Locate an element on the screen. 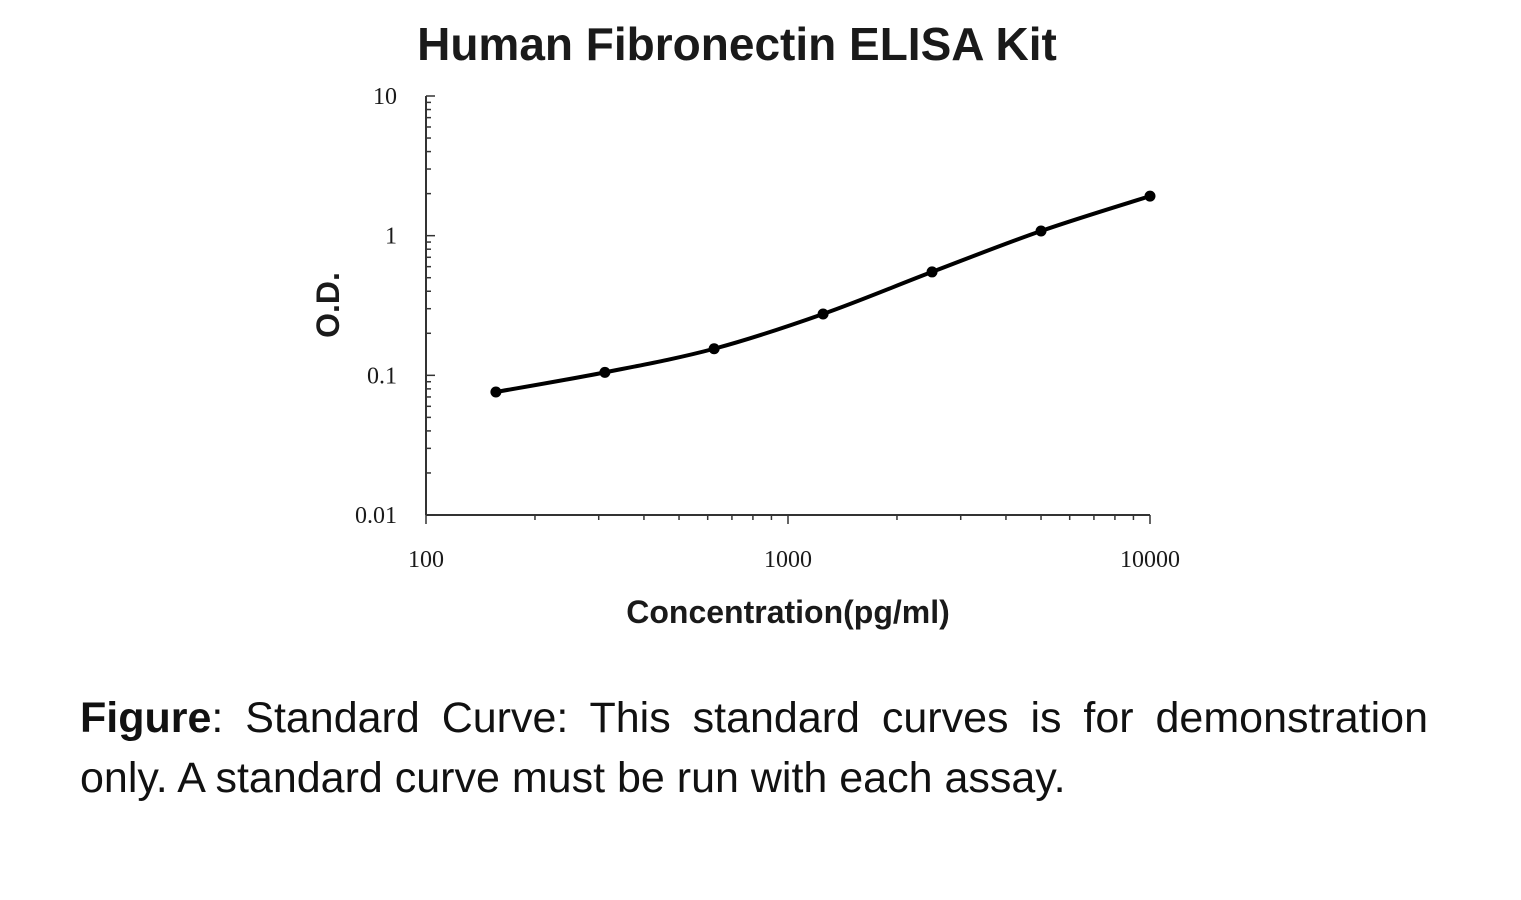 Image resolution: width=1521 pixels, height=900 pixels. curve-layer is located at coordinates (822, 294).